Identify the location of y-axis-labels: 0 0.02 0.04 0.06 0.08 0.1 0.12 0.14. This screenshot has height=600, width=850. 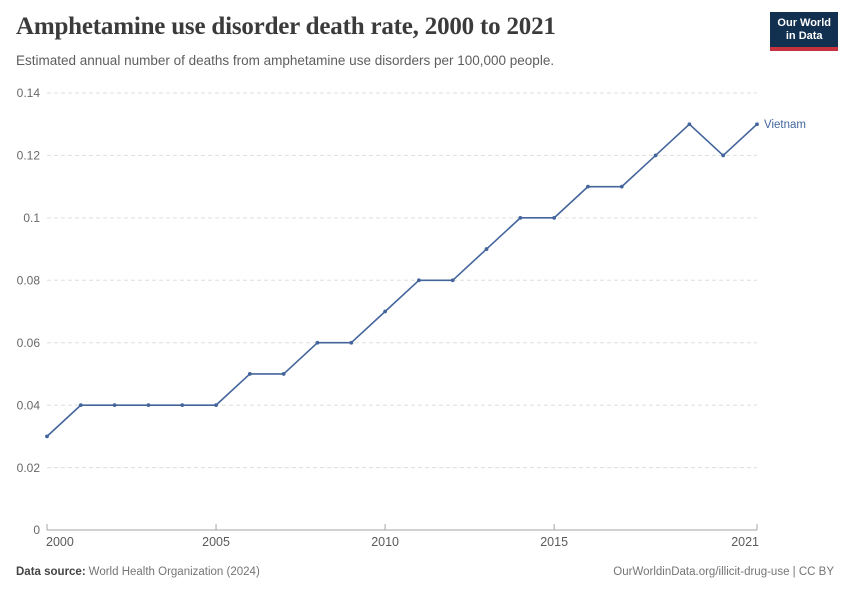
(29, 311).